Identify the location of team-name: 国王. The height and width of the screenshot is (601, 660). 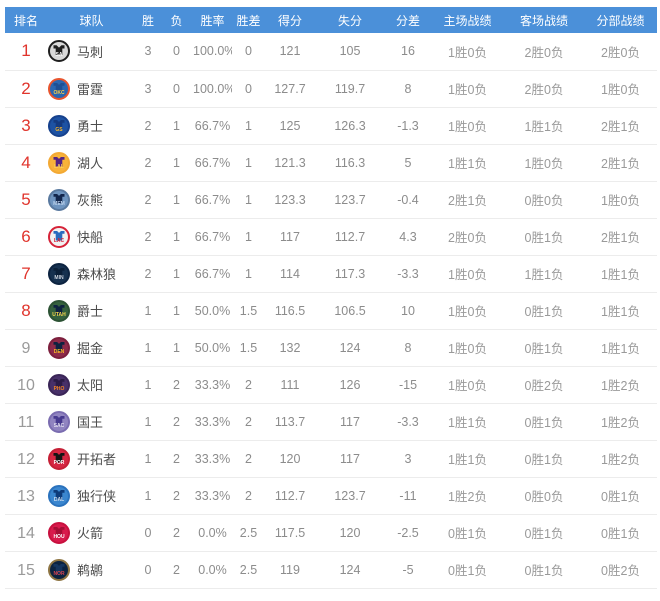
(90, 422).